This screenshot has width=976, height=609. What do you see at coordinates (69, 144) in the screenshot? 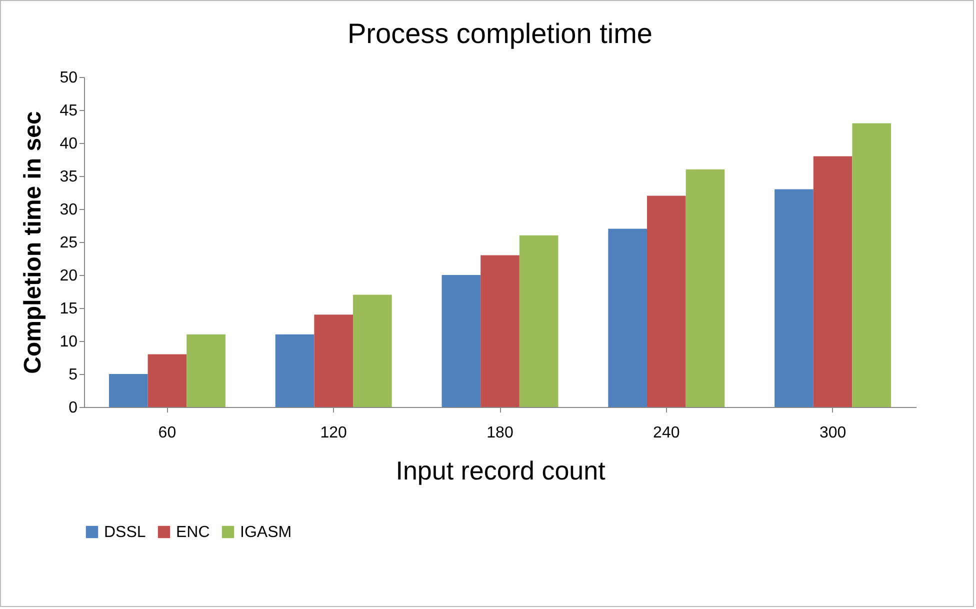
I see `y-tick-label: 40` at bounding box center [69, 144].